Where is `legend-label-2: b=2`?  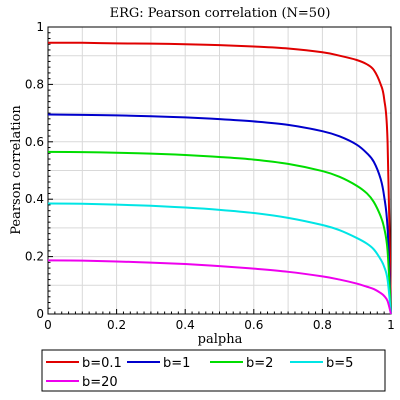 legend-label-2: b=2 is located at coordinates (259, 363).